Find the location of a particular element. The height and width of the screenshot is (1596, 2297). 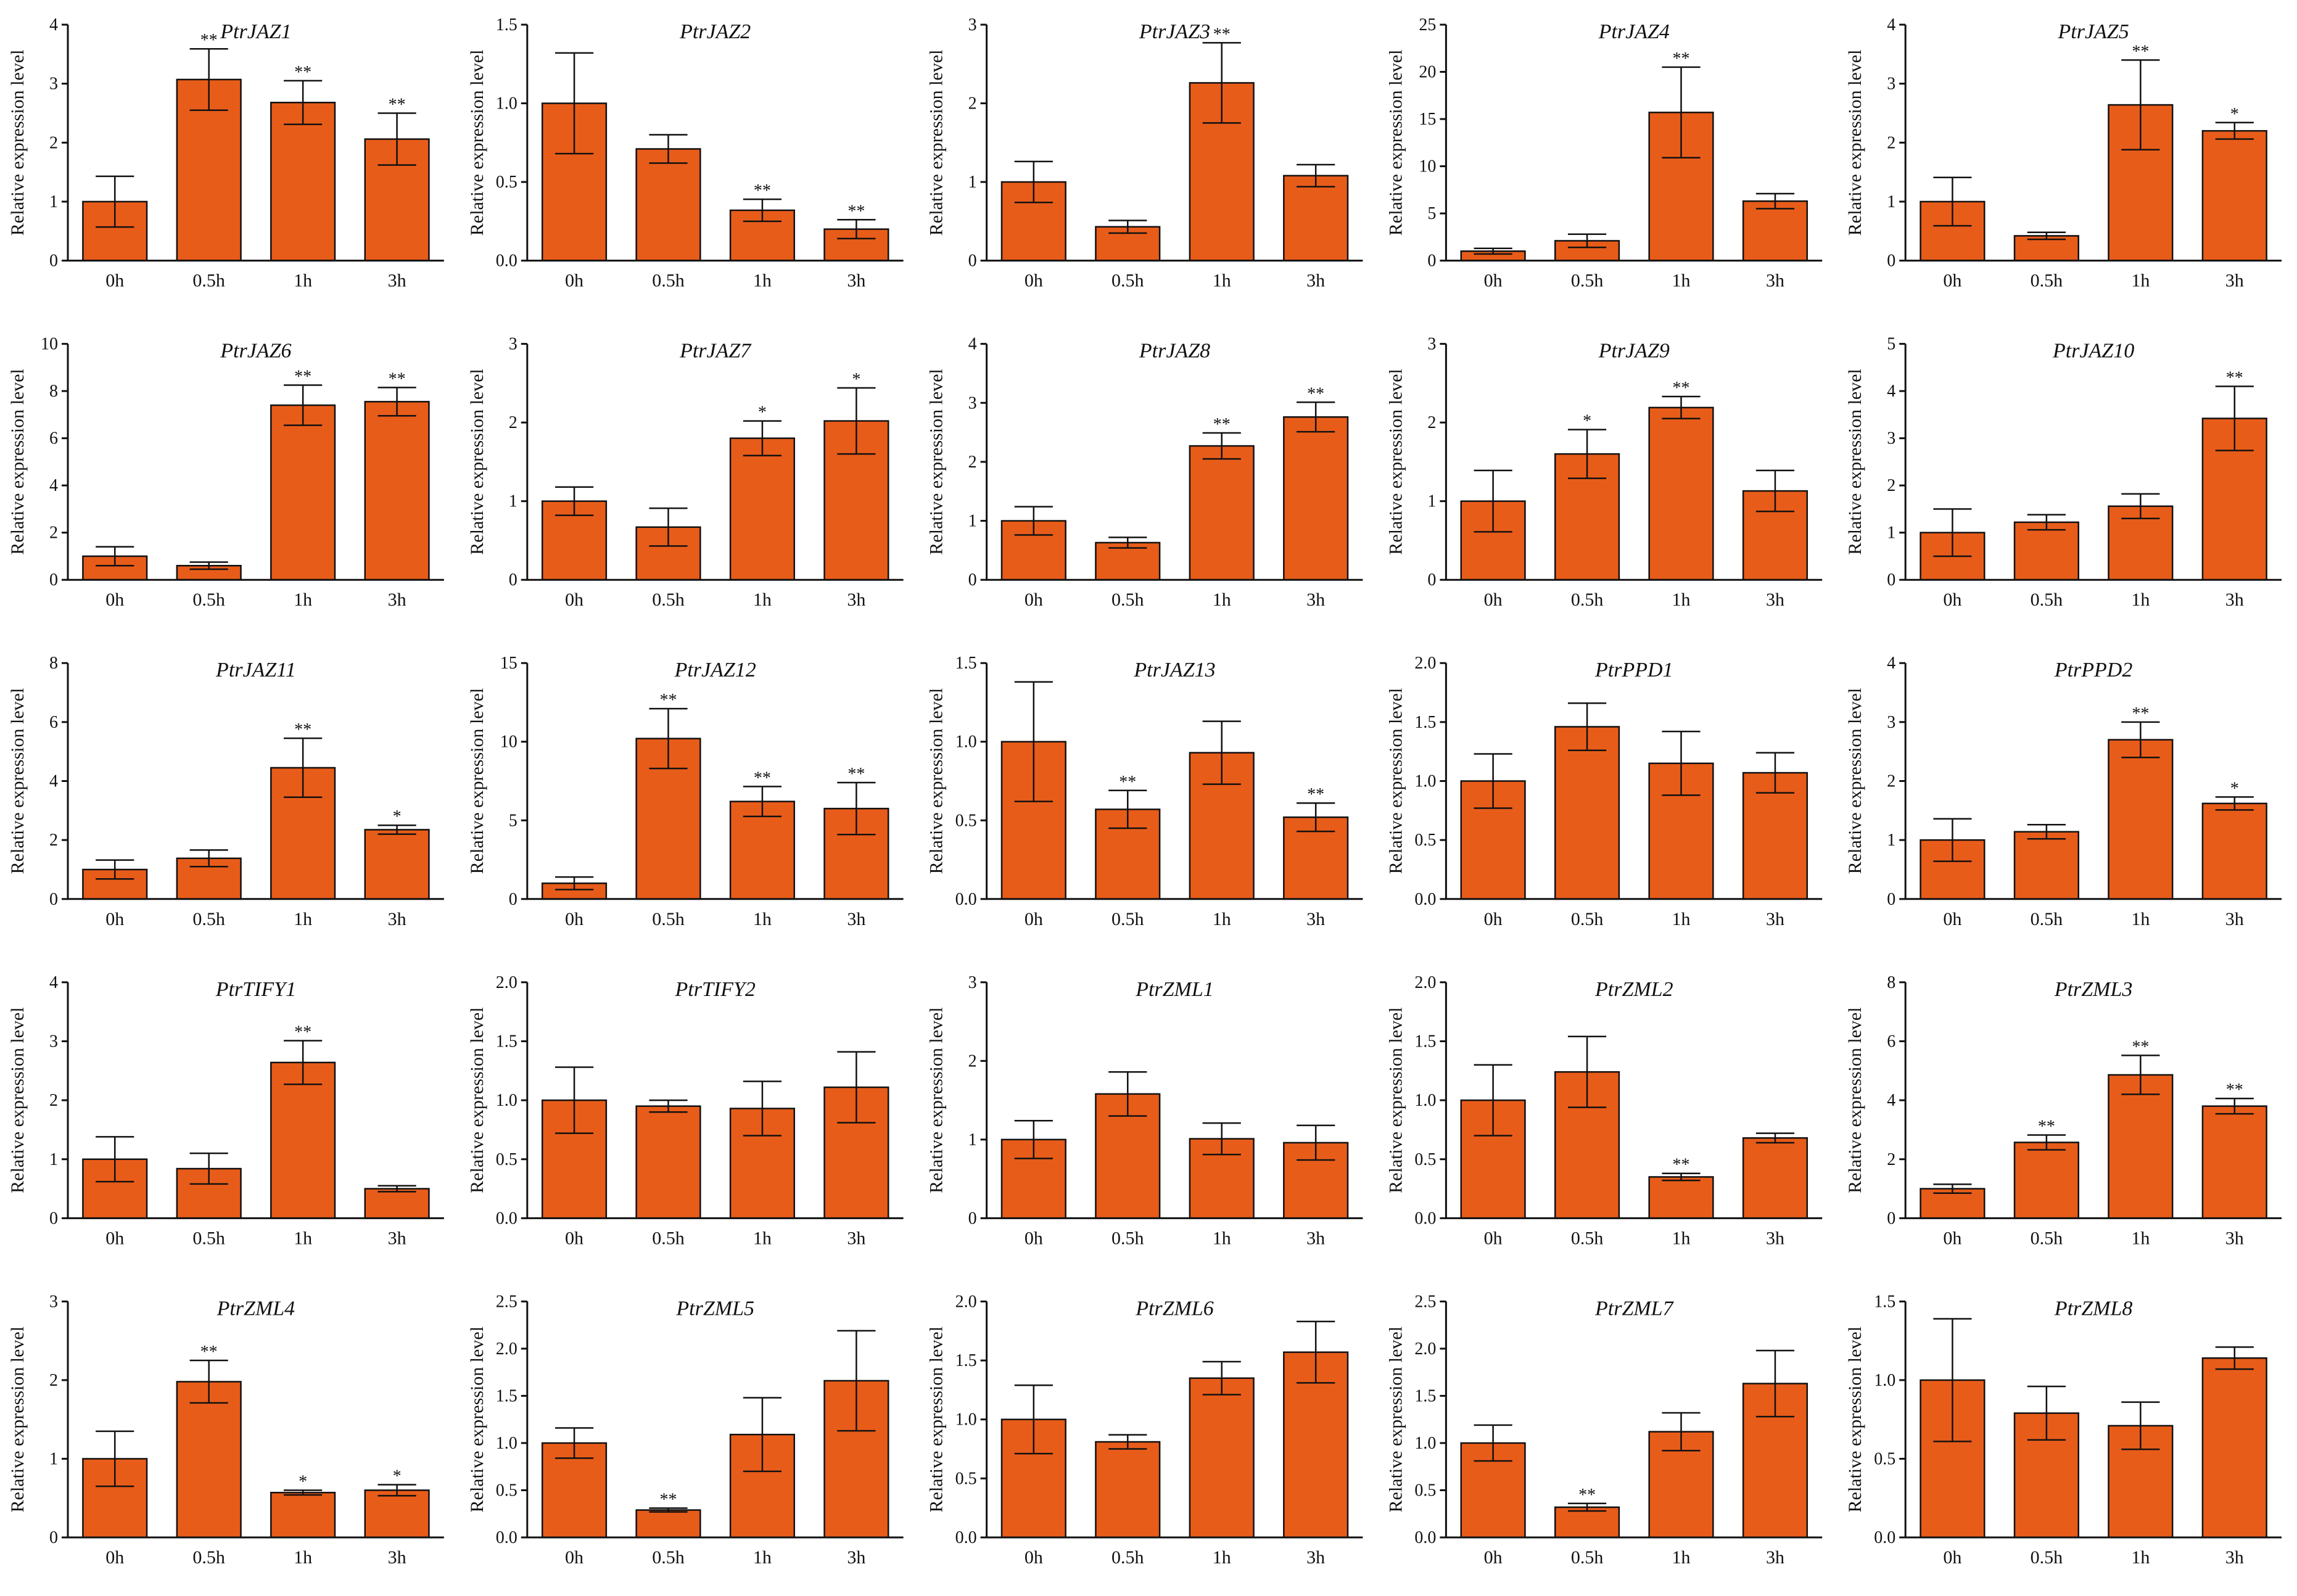

y-tick-label: 20 is located at coordinates (1428, 72).